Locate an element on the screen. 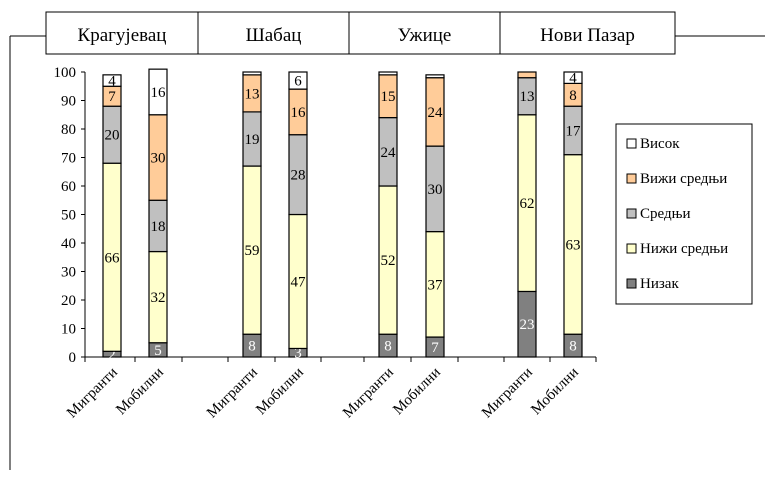 The width and height of the screenshot is (765, 481). data-label: 32 is located at coordinates (158, 298).